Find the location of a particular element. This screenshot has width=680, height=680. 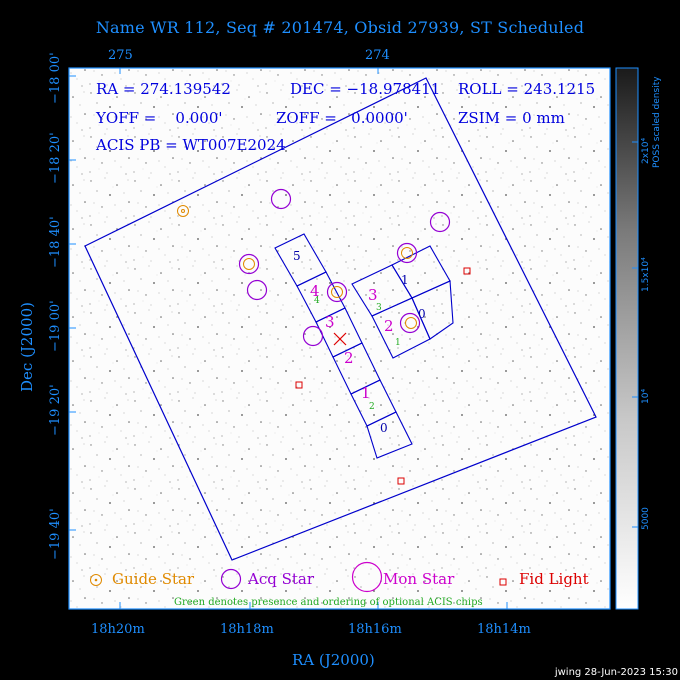

colorbar-title: POSS scaled density is located at coordinates (657, 122).